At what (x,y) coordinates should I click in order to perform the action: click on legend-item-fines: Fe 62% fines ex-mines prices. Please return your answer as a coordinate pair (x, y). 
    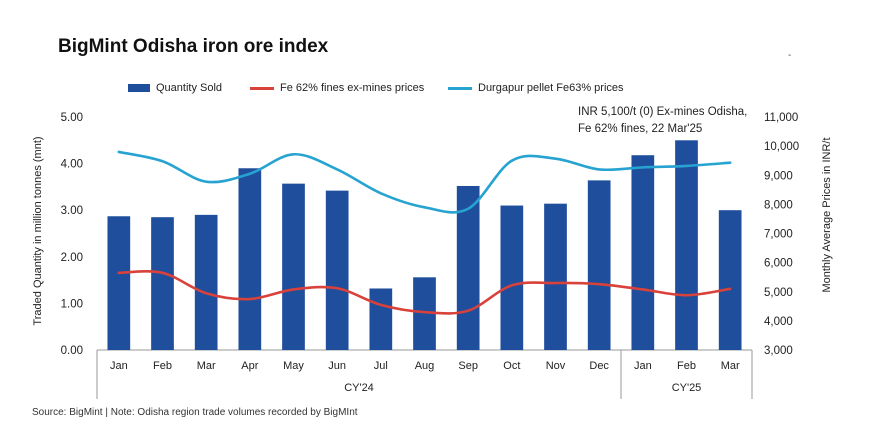
    Looking at the image, I should click on (337, 88).